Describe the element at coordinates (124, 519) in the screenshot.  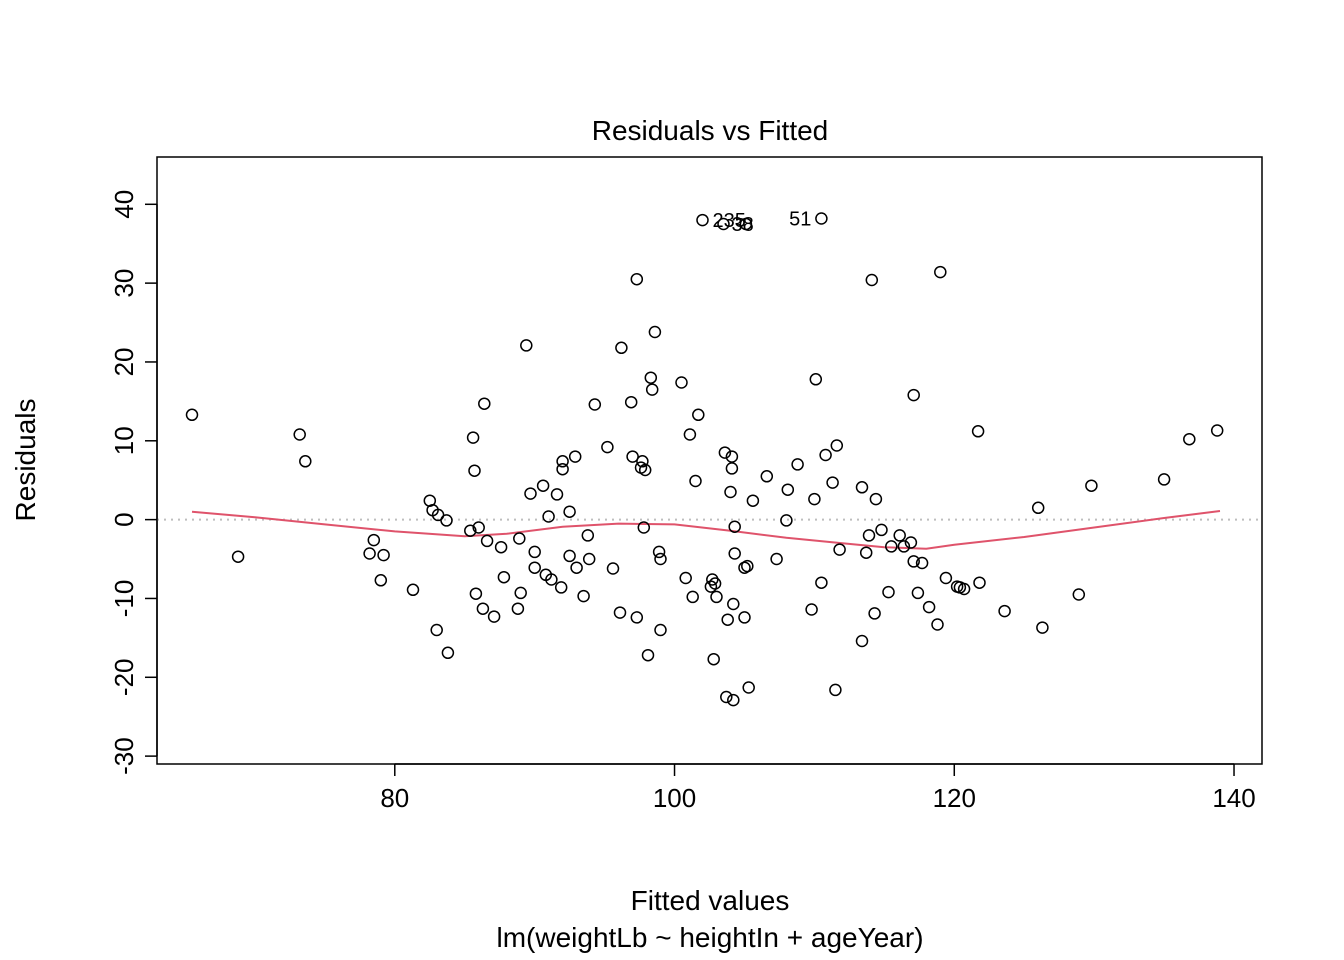
I see `y-tick-label: 0` at that location.